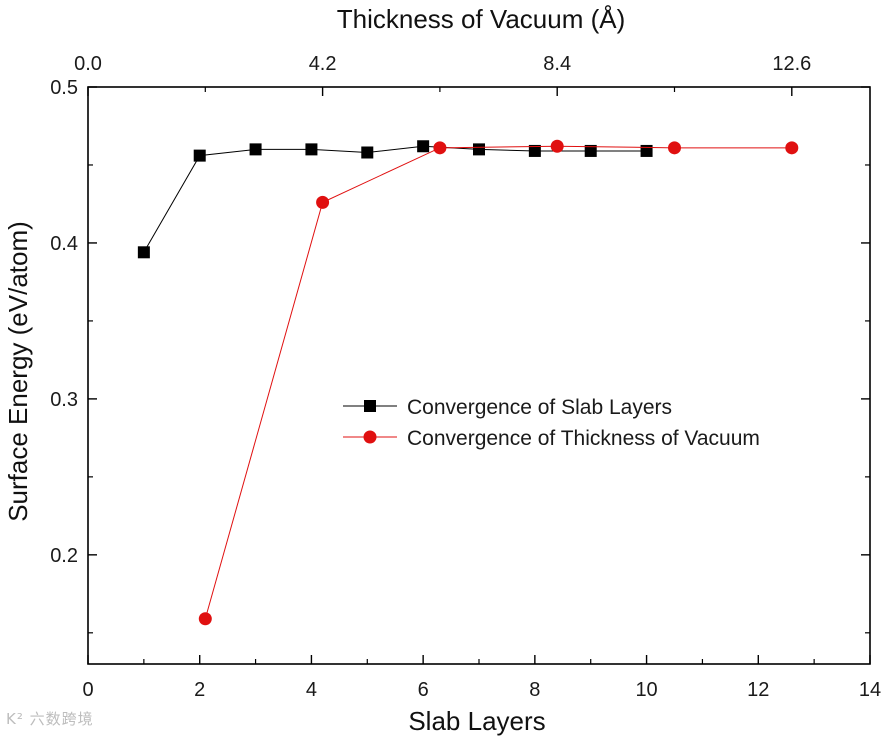  I want to click on x-tick-label: 4, so click(311, 690).